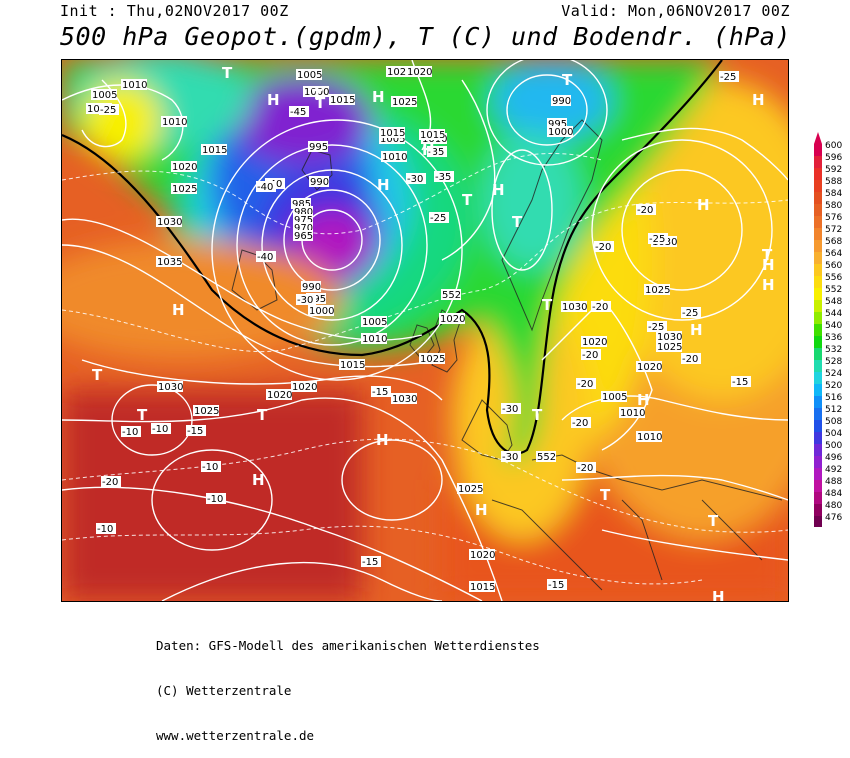  Describe the element at coordinates (833, 194) in the screenshot. I see `legend-value: 584` at that location.